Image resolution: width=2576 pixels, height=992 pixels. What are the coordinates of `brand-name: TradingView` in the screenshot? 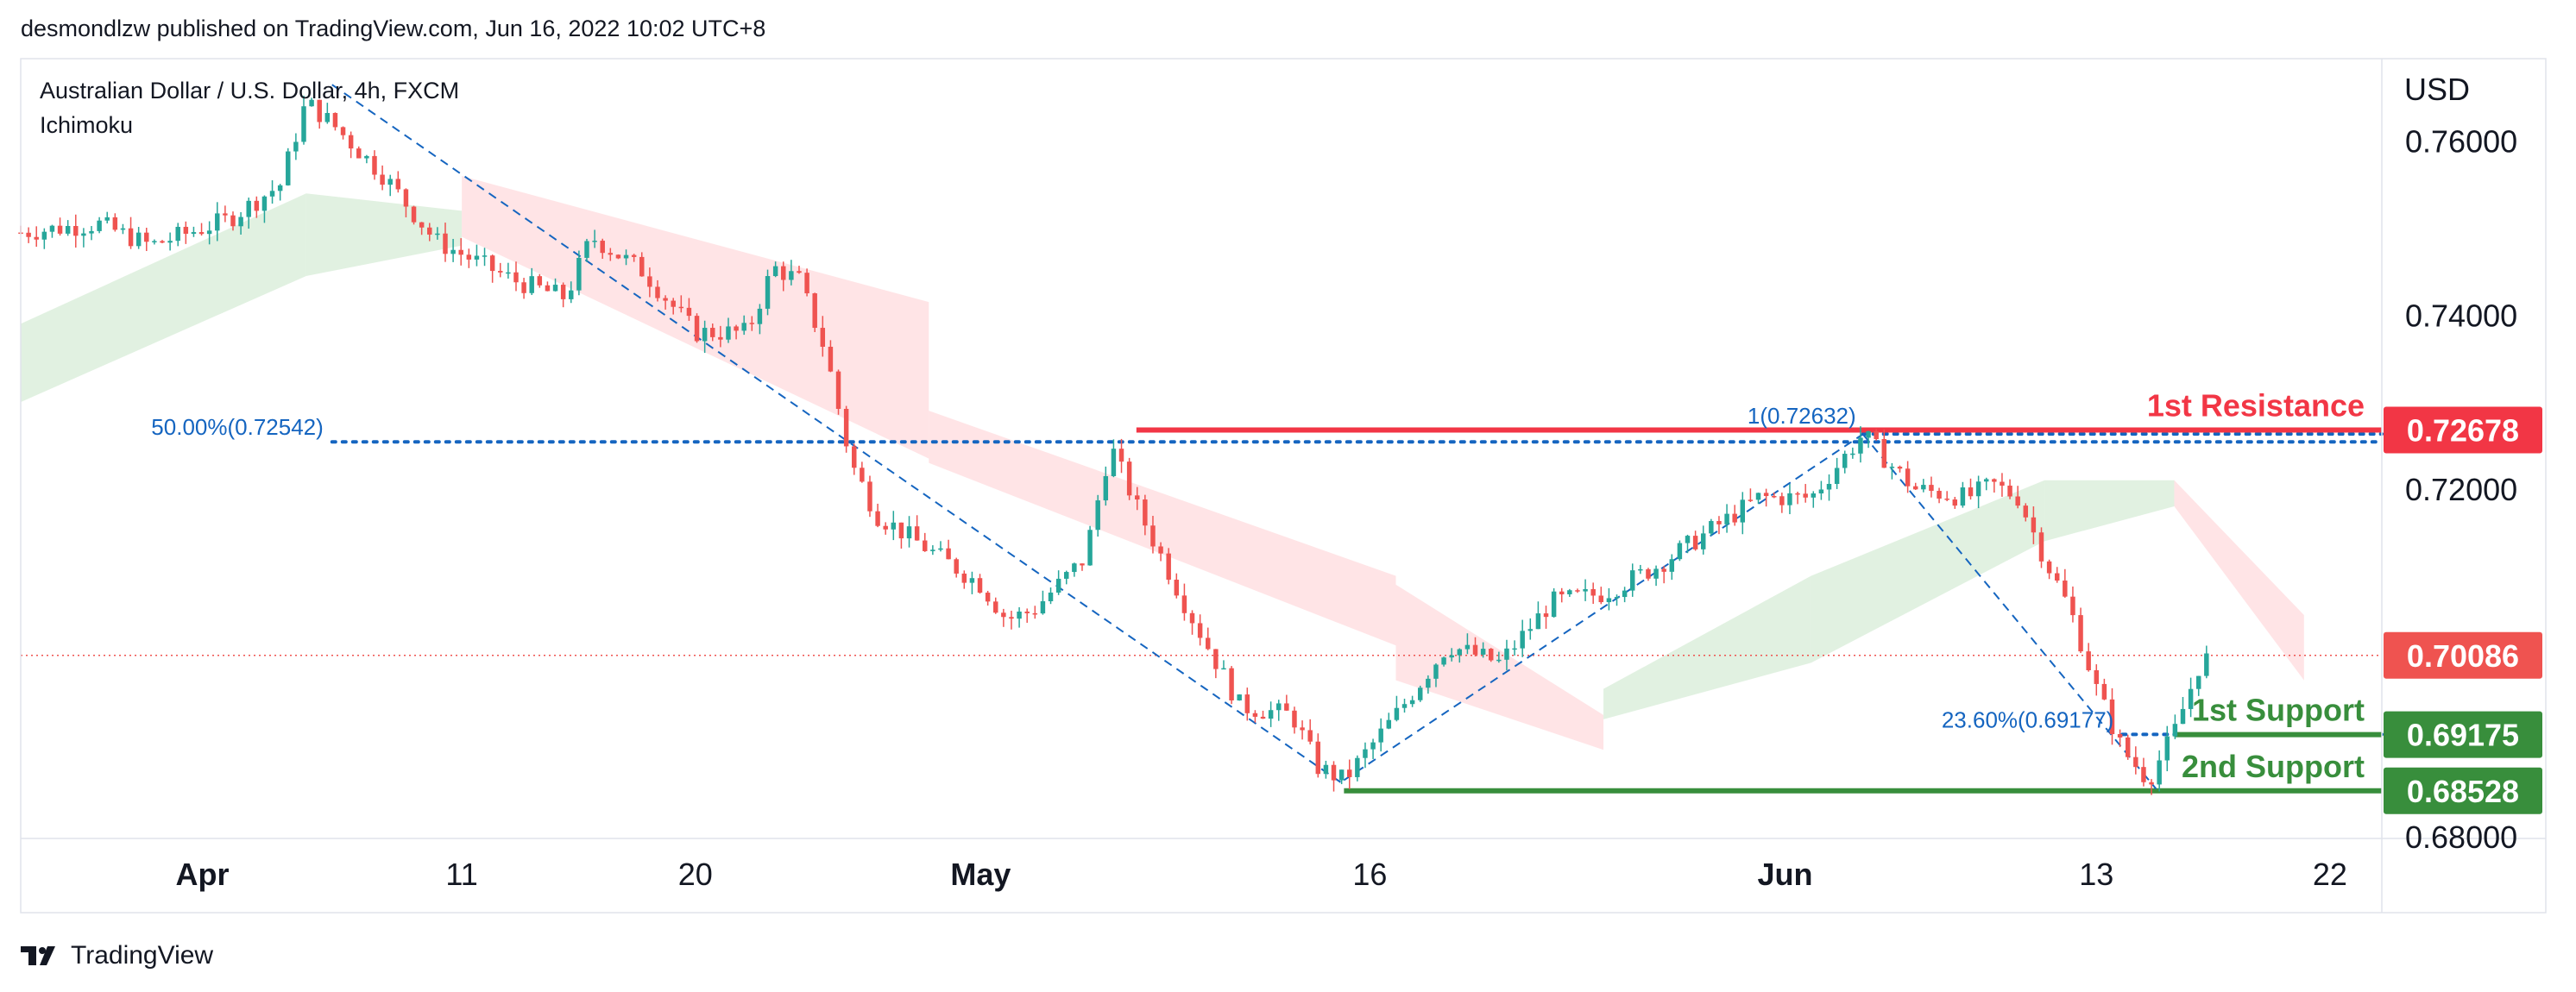 It's located at (142, 955).